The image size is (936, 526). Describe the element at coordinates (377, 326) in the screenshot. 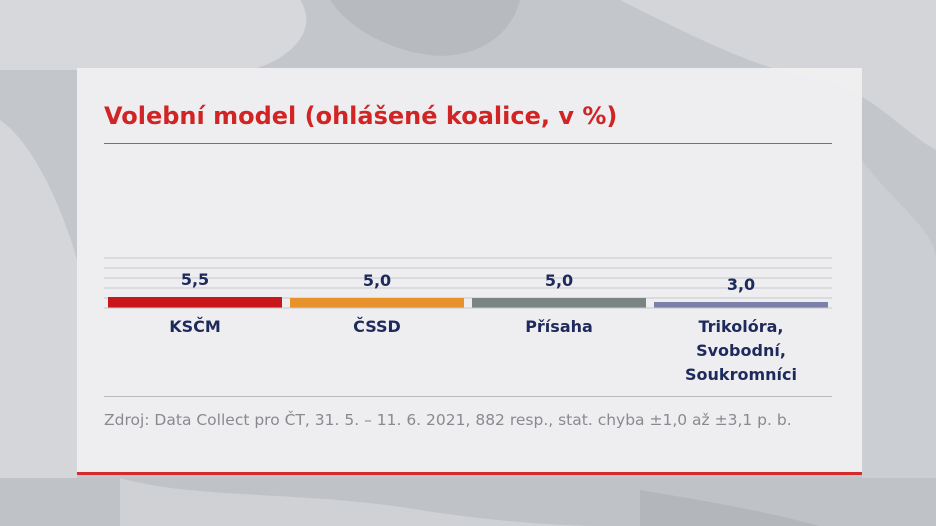

I see `category-label: ČSSD` at that location.